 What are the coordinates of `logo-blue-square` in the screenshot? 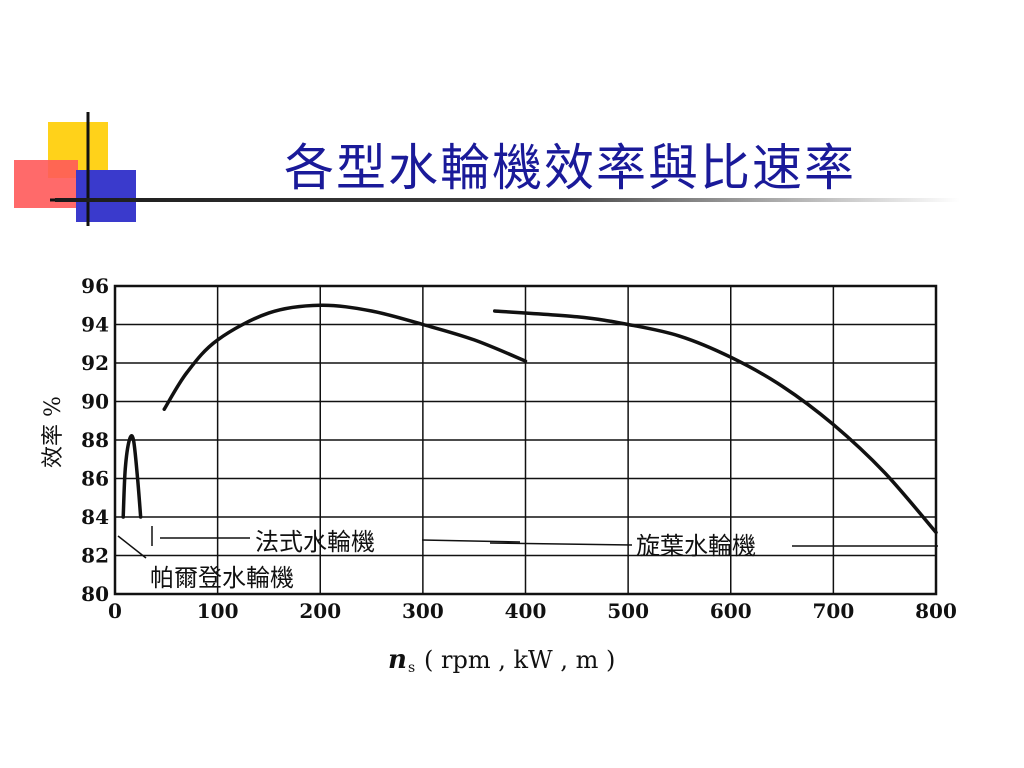 It's located at (106, 196).